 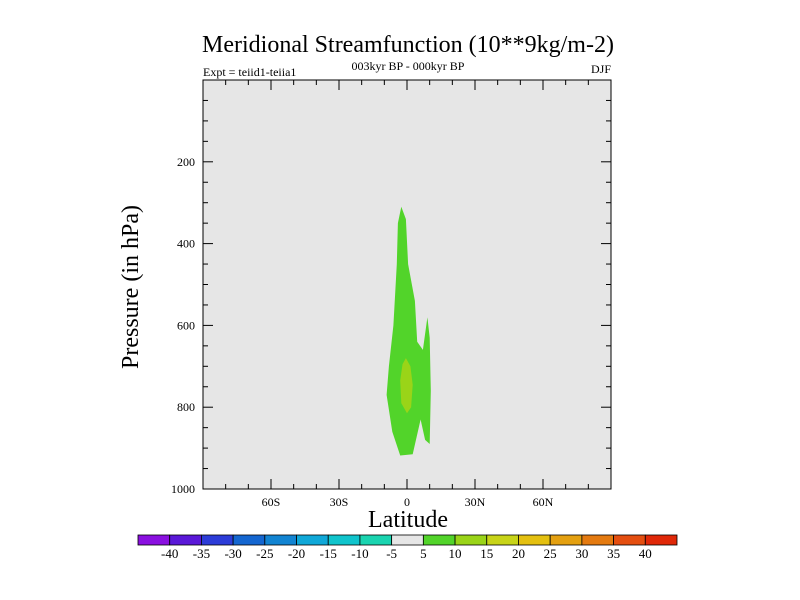 I want to click on colorbar-level-label: -5, so click(x=391, y=553).